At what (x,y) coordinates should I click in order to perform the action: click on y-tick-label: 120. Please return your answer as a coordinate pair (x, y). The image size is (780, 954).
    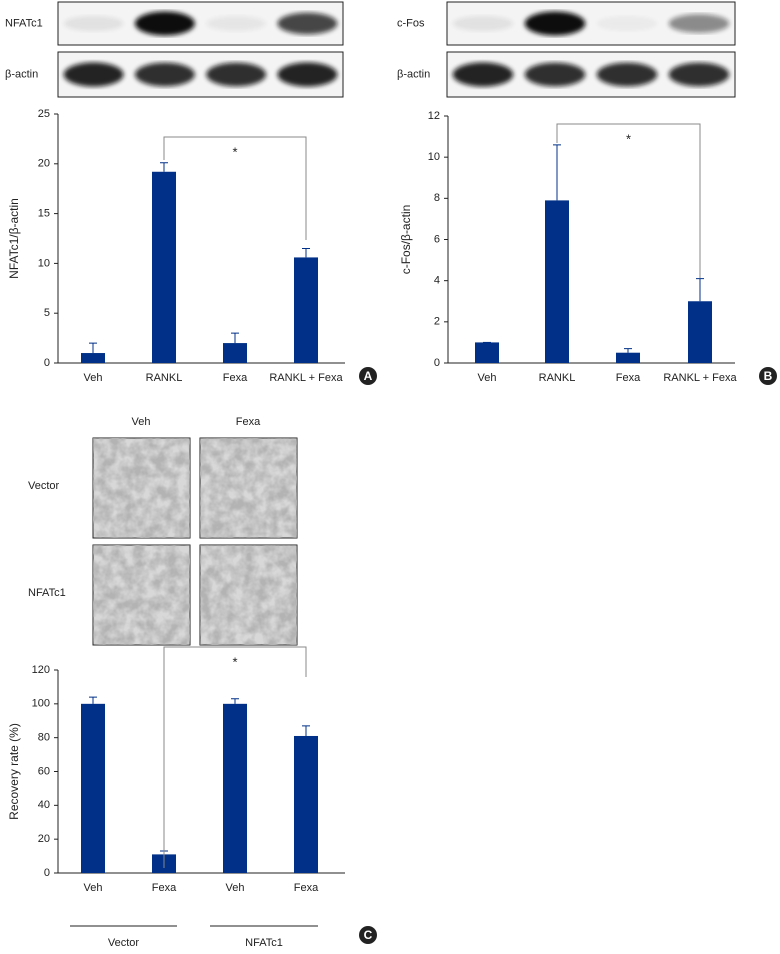
    Looking at the image, I should click on (41, 670).